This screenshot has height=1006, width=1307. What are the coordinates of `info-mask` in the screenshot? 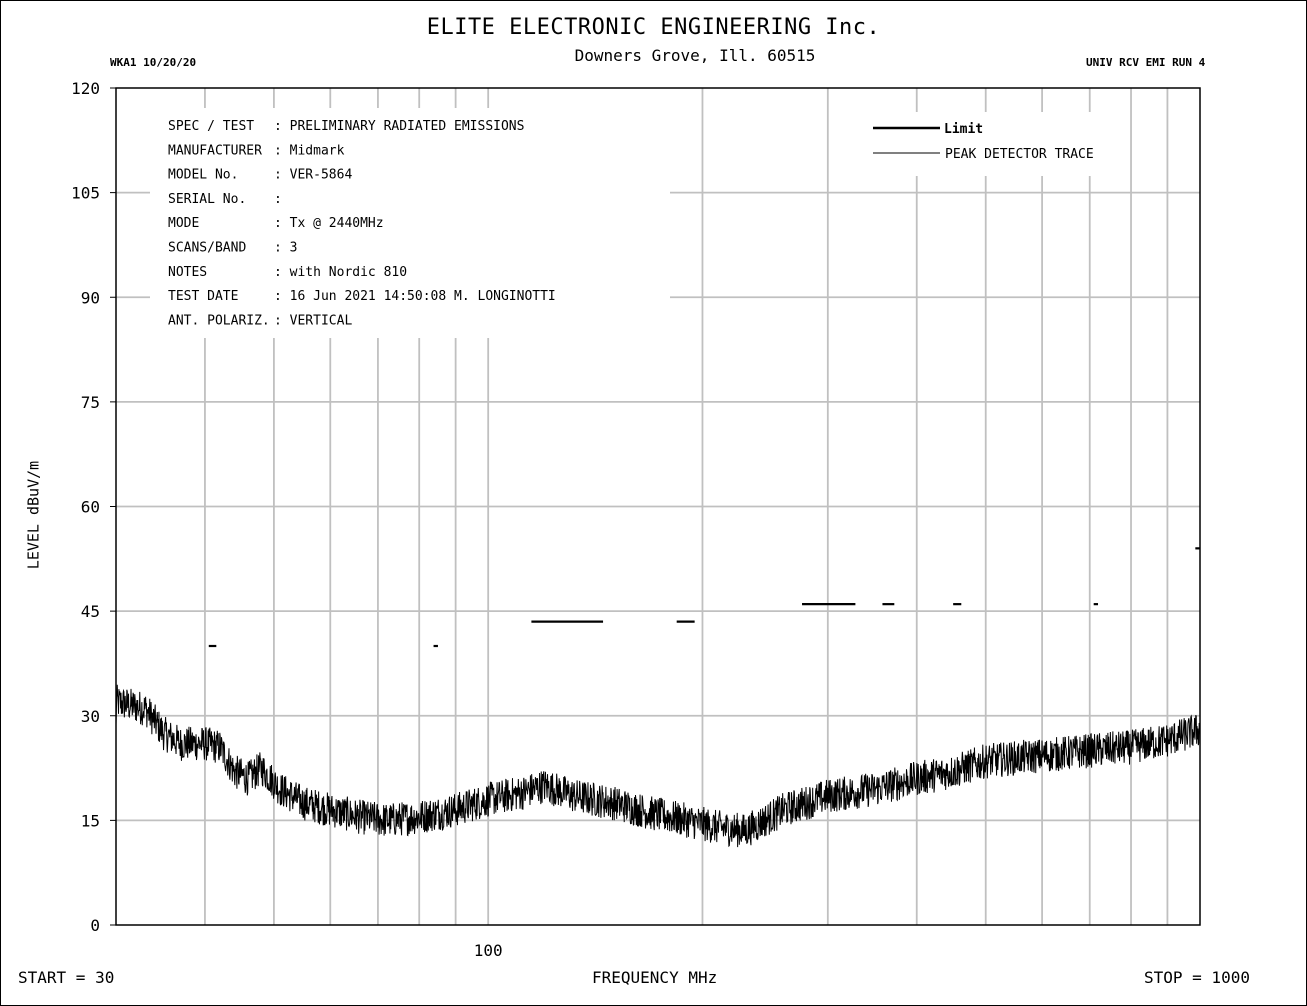 It's located at (410, 223).